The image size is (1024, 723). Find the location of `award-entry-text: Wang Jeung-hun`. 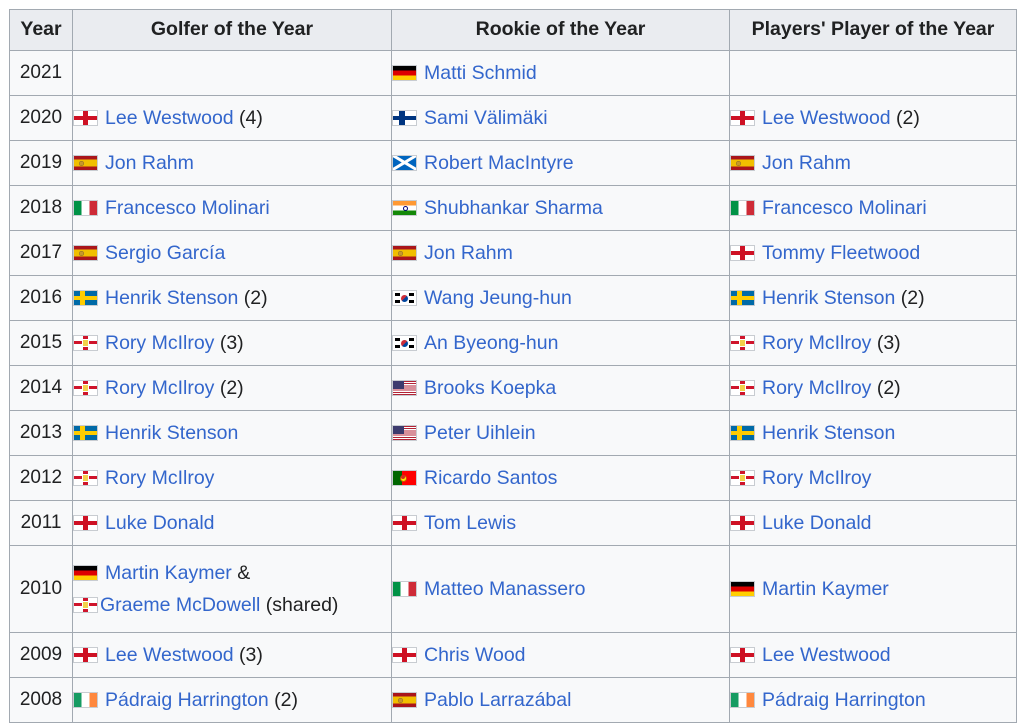

award-entry-text: Wang Jeung-hun is located at coordinates (498, 298).